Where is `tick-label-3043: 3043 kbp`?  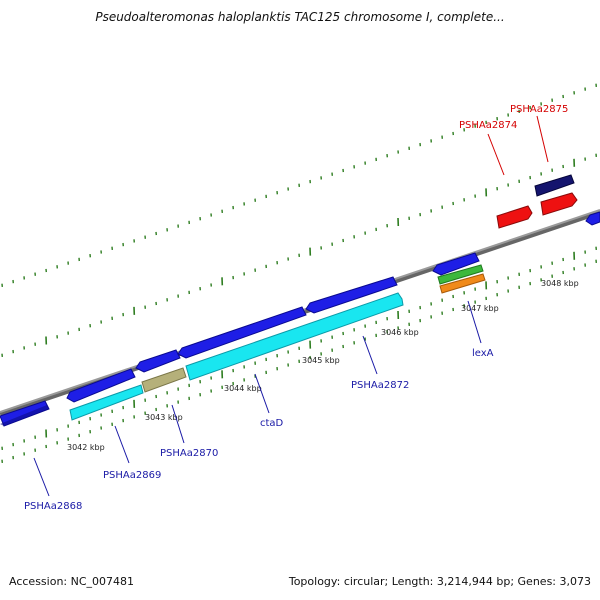 tick-label-3043: 3043 kbp is located at coordinates (164, 417).